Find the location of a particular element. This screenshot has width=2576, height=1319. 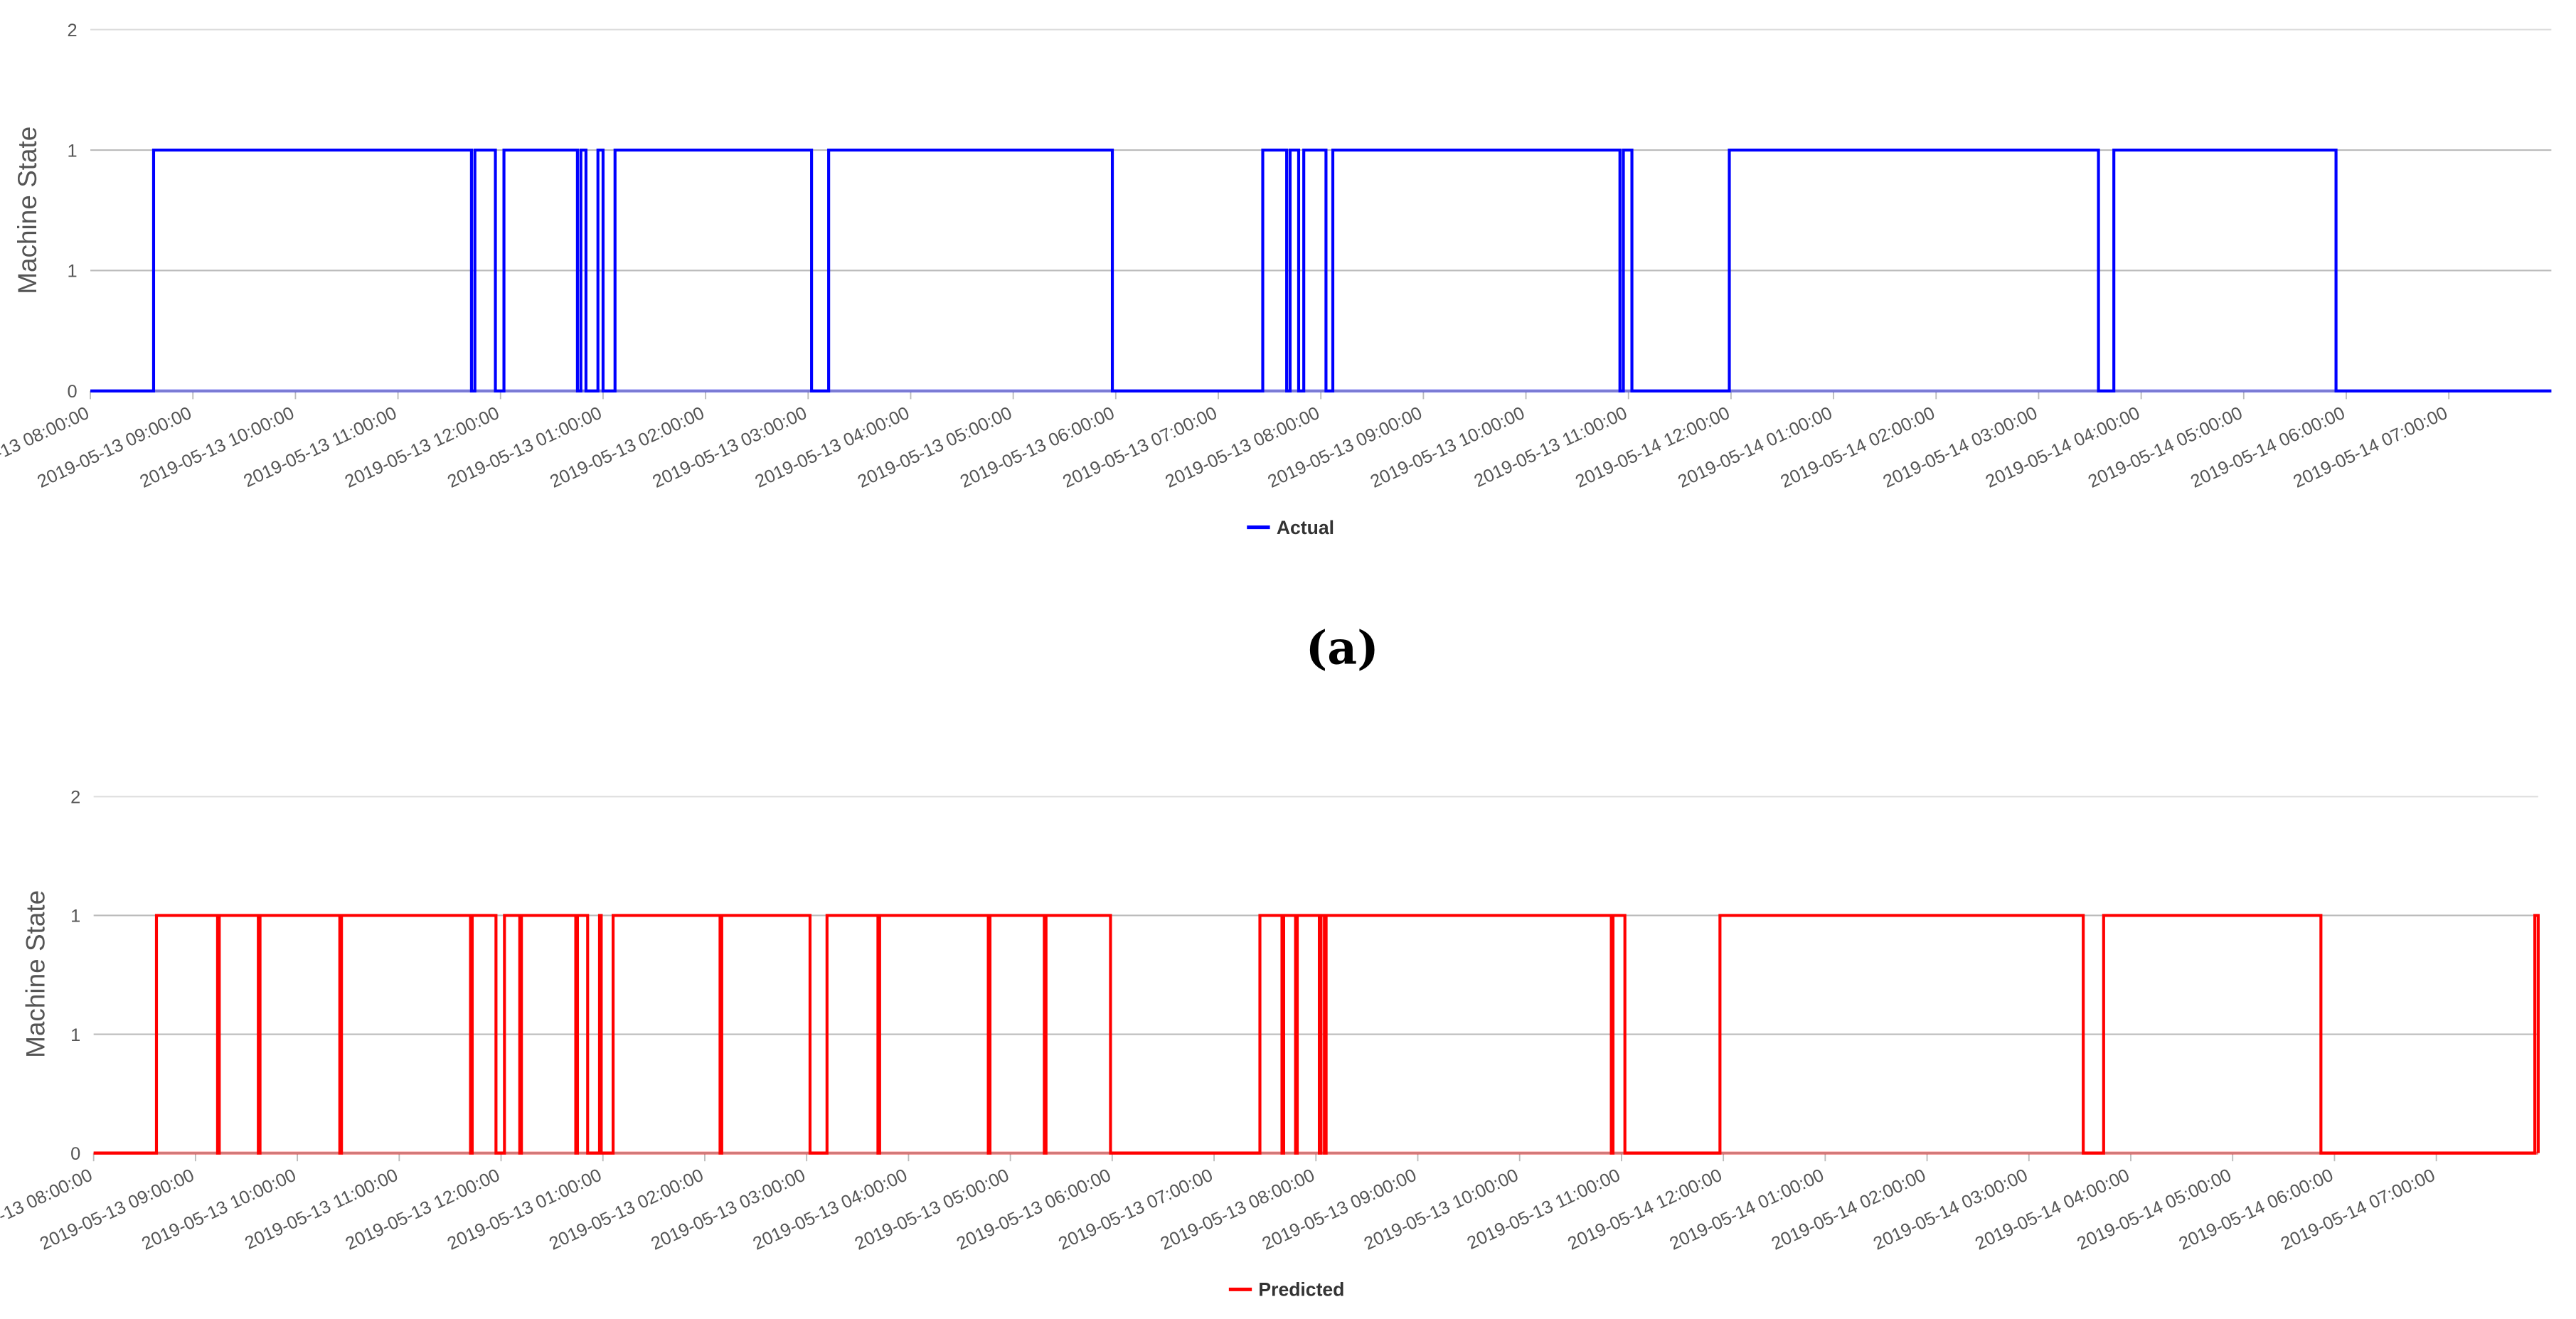

legend-label: Predicted is located at coordinates (1301, 1290).